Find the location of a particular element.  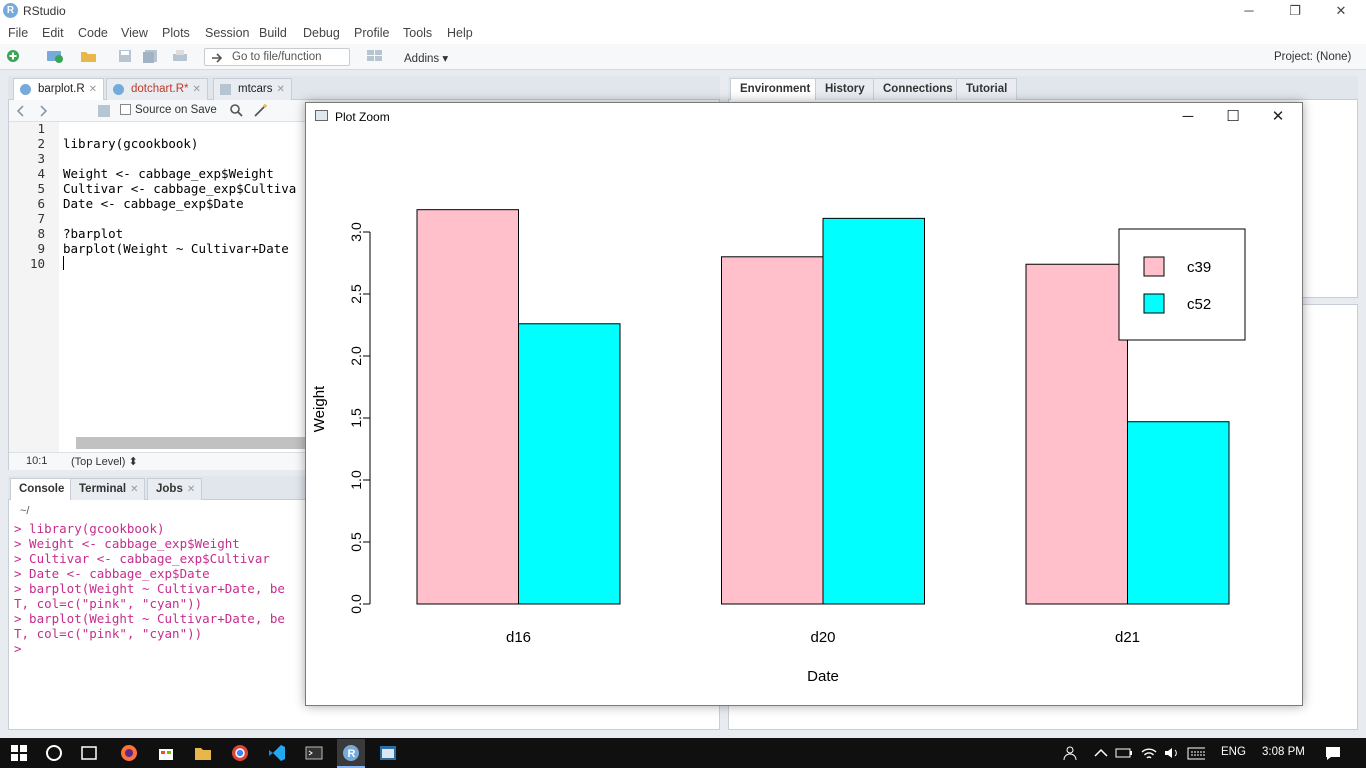

wifi-icon is located at coordinates (1149, 753).